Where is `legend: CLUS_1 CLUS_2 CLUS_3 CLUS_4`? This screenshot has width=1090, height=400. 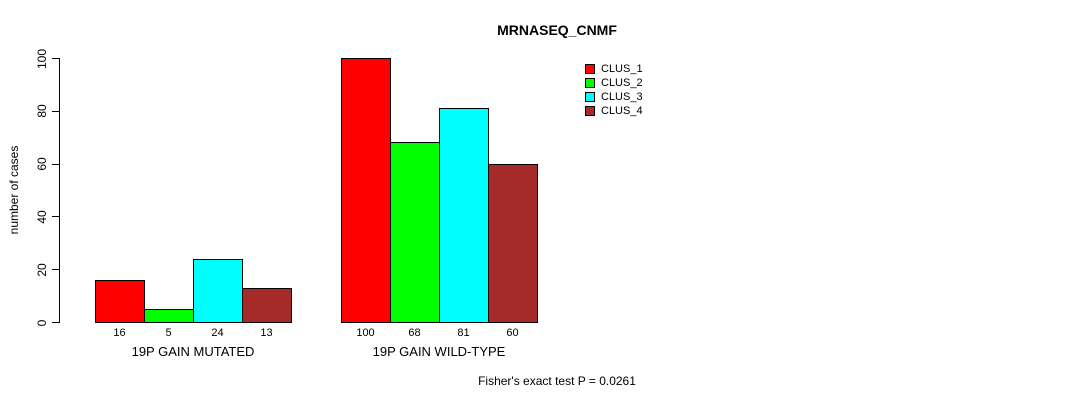
legend: CLUS_1 CLUS_2 CLUS_3 CLUS_4 is located at coordinates (614, 90).